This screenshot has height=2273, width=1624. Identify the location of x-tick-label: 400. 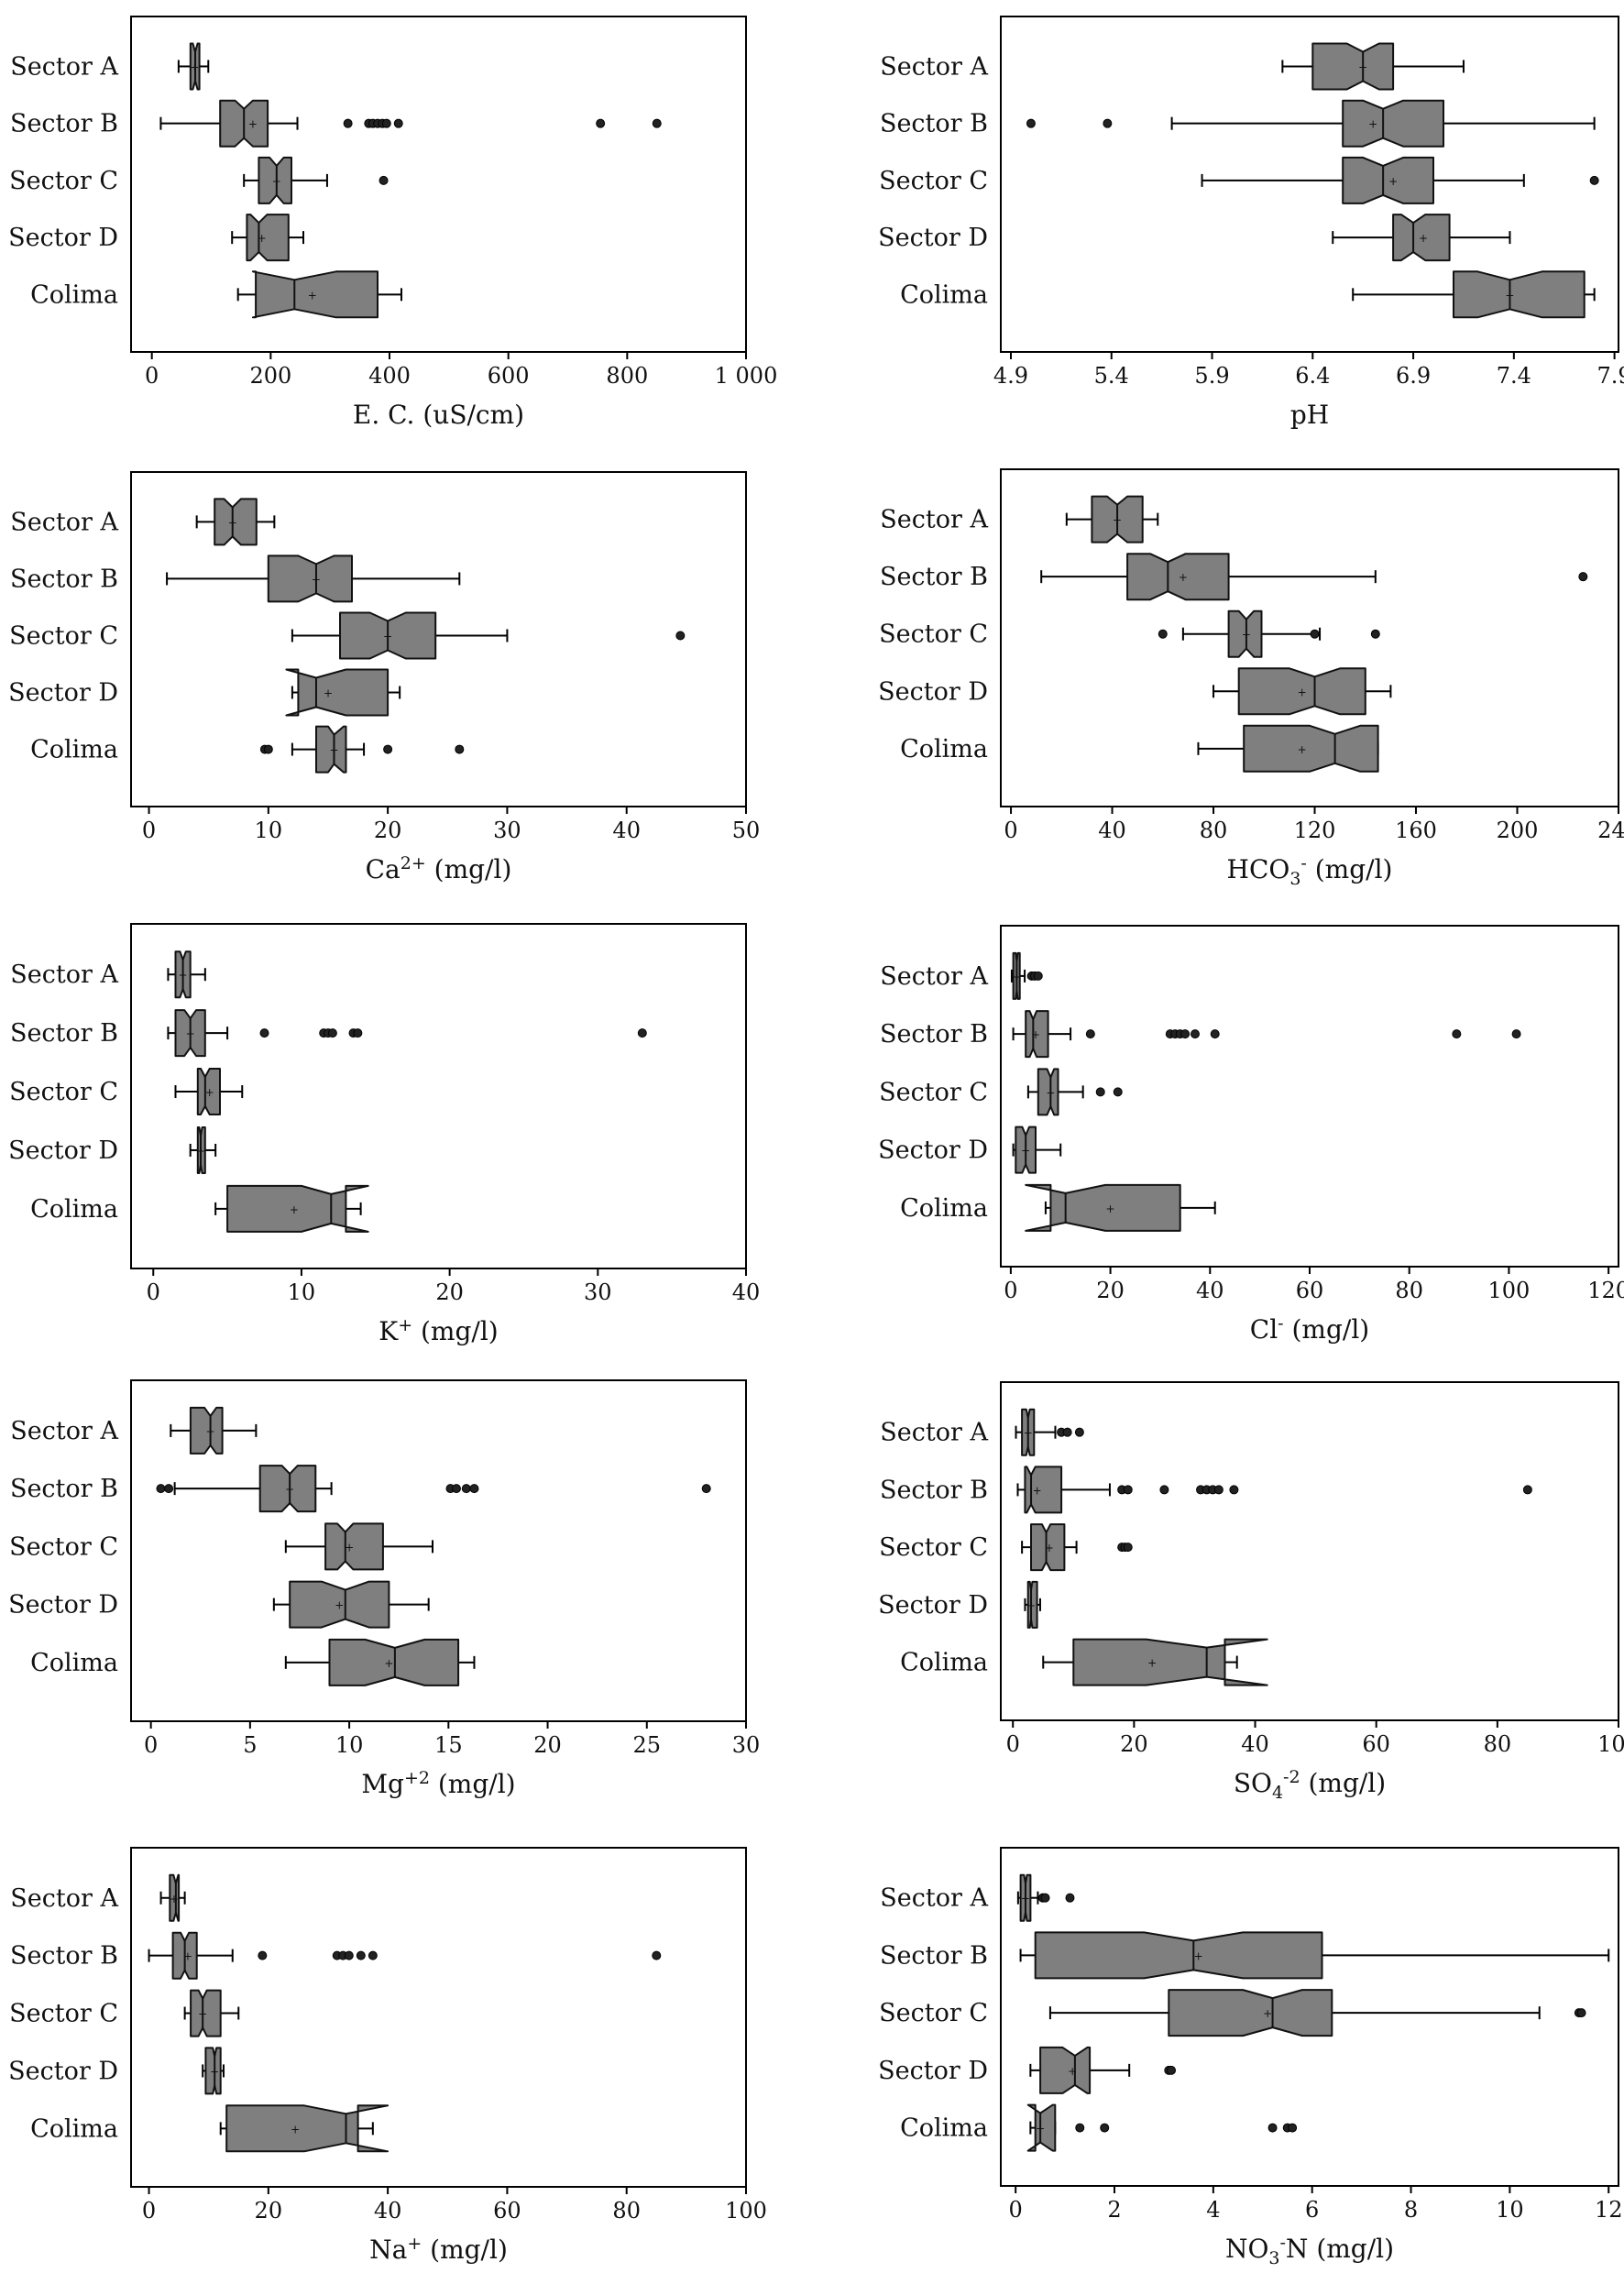
(389, 376).